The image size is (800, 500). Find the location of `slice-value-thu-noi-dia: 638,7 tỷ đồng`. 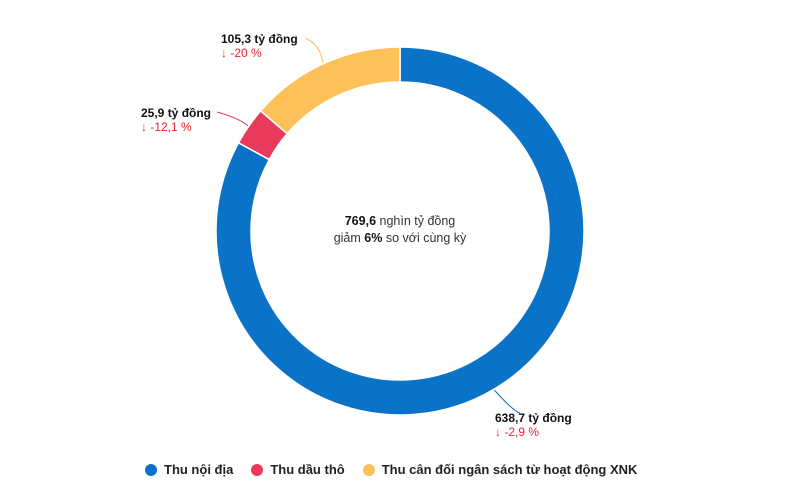

slice-value-thu-noi-dia: 638,7 tỷ đồng is located at coordinates (533, 418).